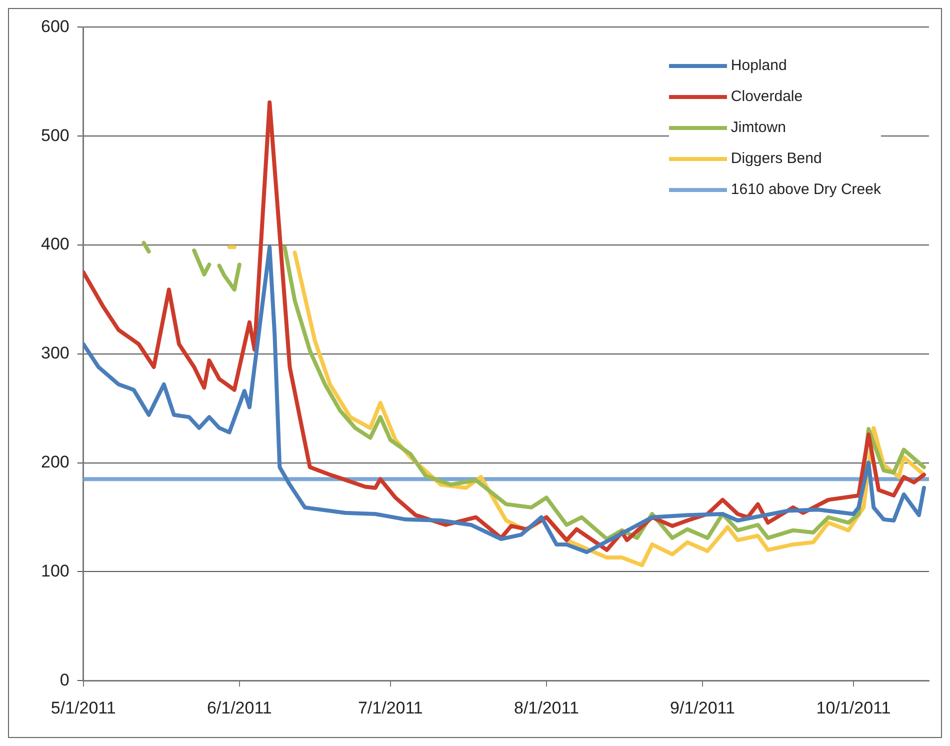 Image resolution: width=950 pixels, height=746 pixels. I want to click on legend-label: 1610 above Dry Creek, so click(805, 189).